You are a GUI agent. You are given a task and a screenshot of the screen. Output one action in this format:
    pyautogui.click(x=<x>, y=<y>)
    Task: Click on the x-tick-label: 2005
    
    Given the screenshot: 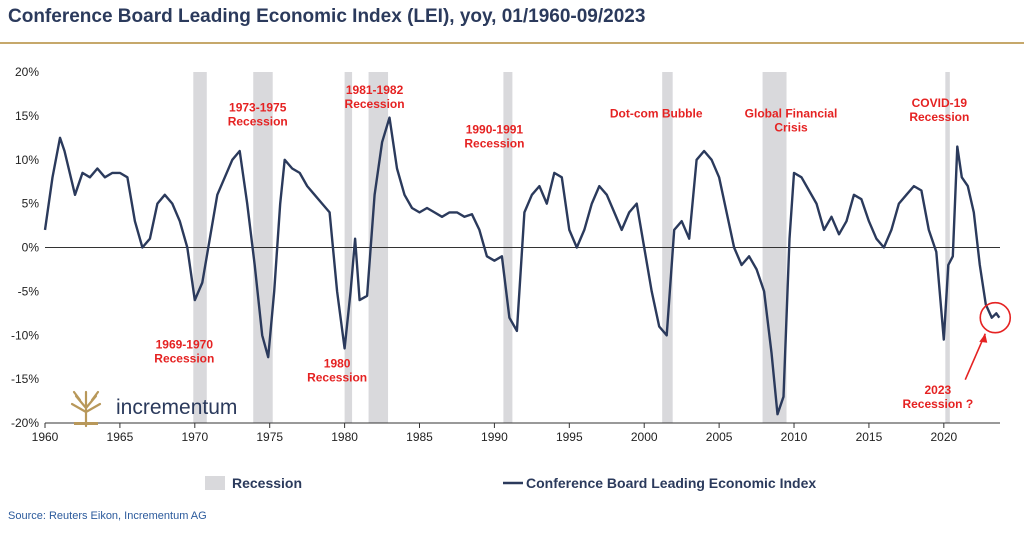 What is the action you would take?
    pyautogui.click(x=719, y=437)
    